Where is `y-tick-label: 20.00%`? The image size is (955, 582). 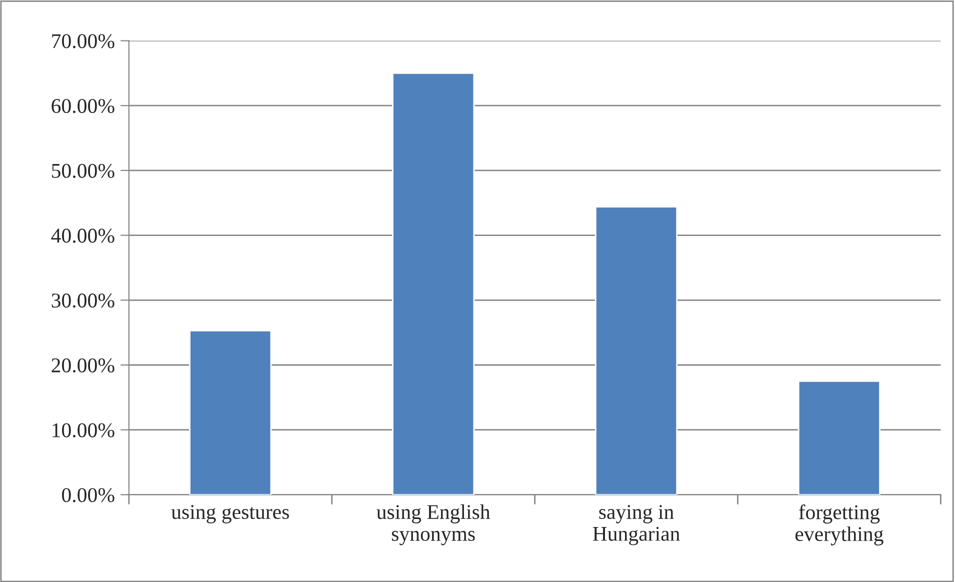
y-tick-label: 20.00% is located at coordinates (83, 365).